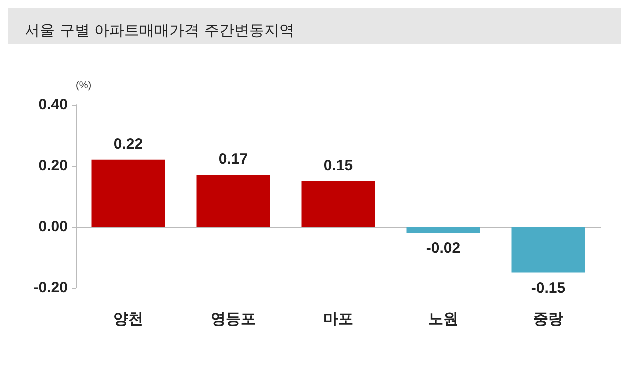 The height and width of the screenshot is (369, 629). Describe the element at coordinates (53, 166) in the screenshot. I see `y-tick-label: 0.20` at that location.